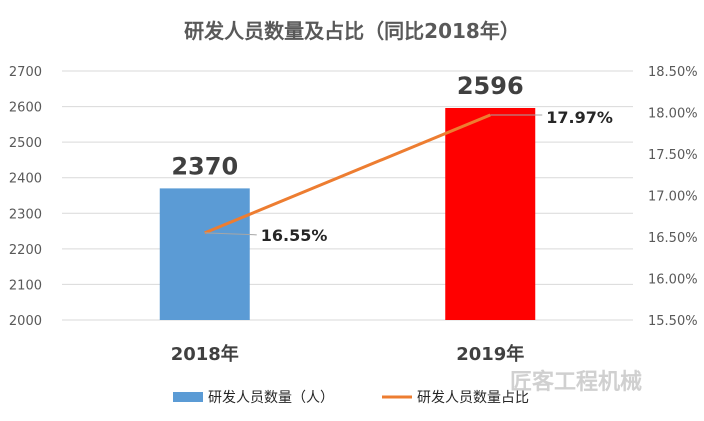 The image size is (704, 421). I want to click on y-left-tick-label: 2200, so click(25, 250).